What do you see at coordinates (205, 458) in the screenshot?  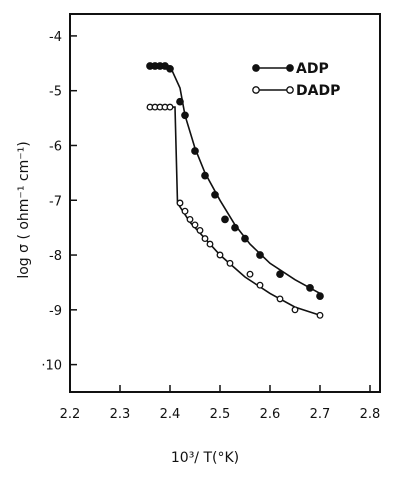 I see `x-axis-label: 10³/ T(°K)` at bounding box center [205, 458].